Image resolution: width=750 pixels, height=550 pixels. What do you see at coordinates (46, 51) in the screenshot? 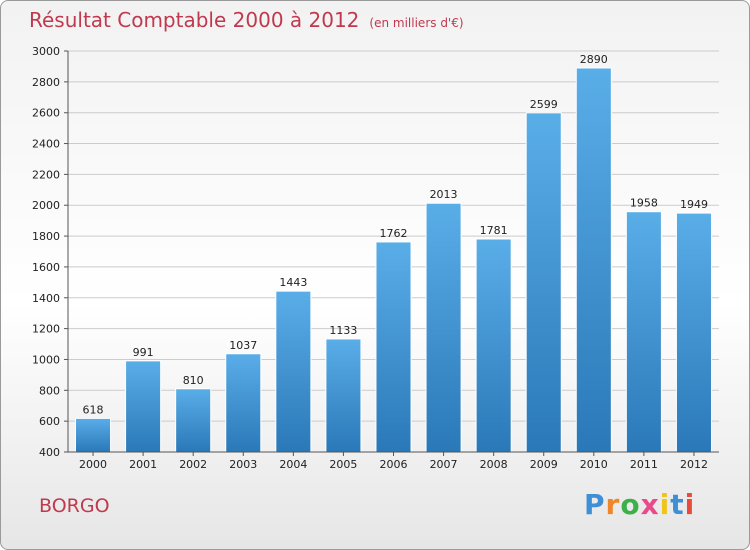
I see `y-tick-label: 3000` at bounding box center [46, 51].